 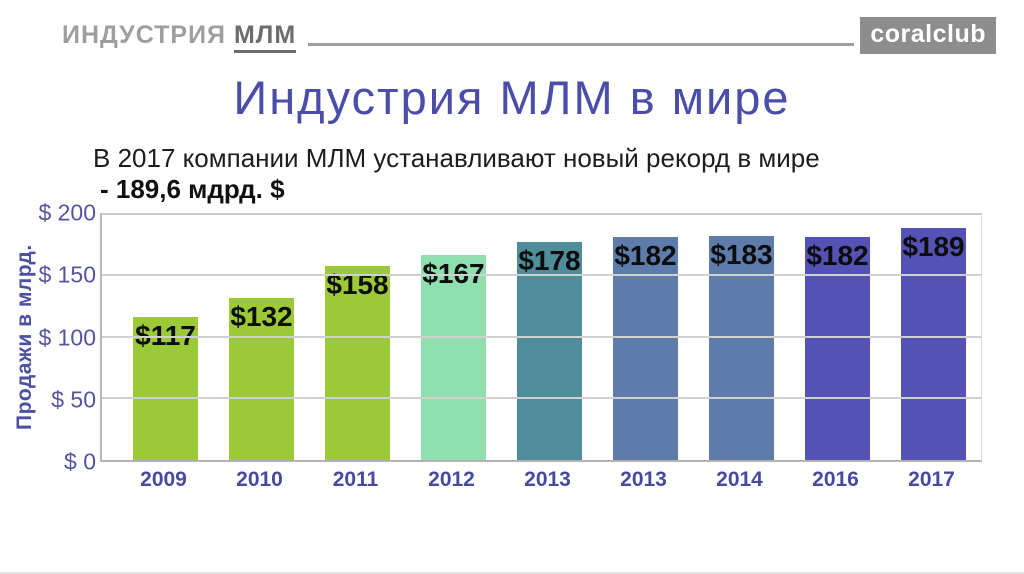 I want to click on header-rule-line, so click(x=581, y=44).